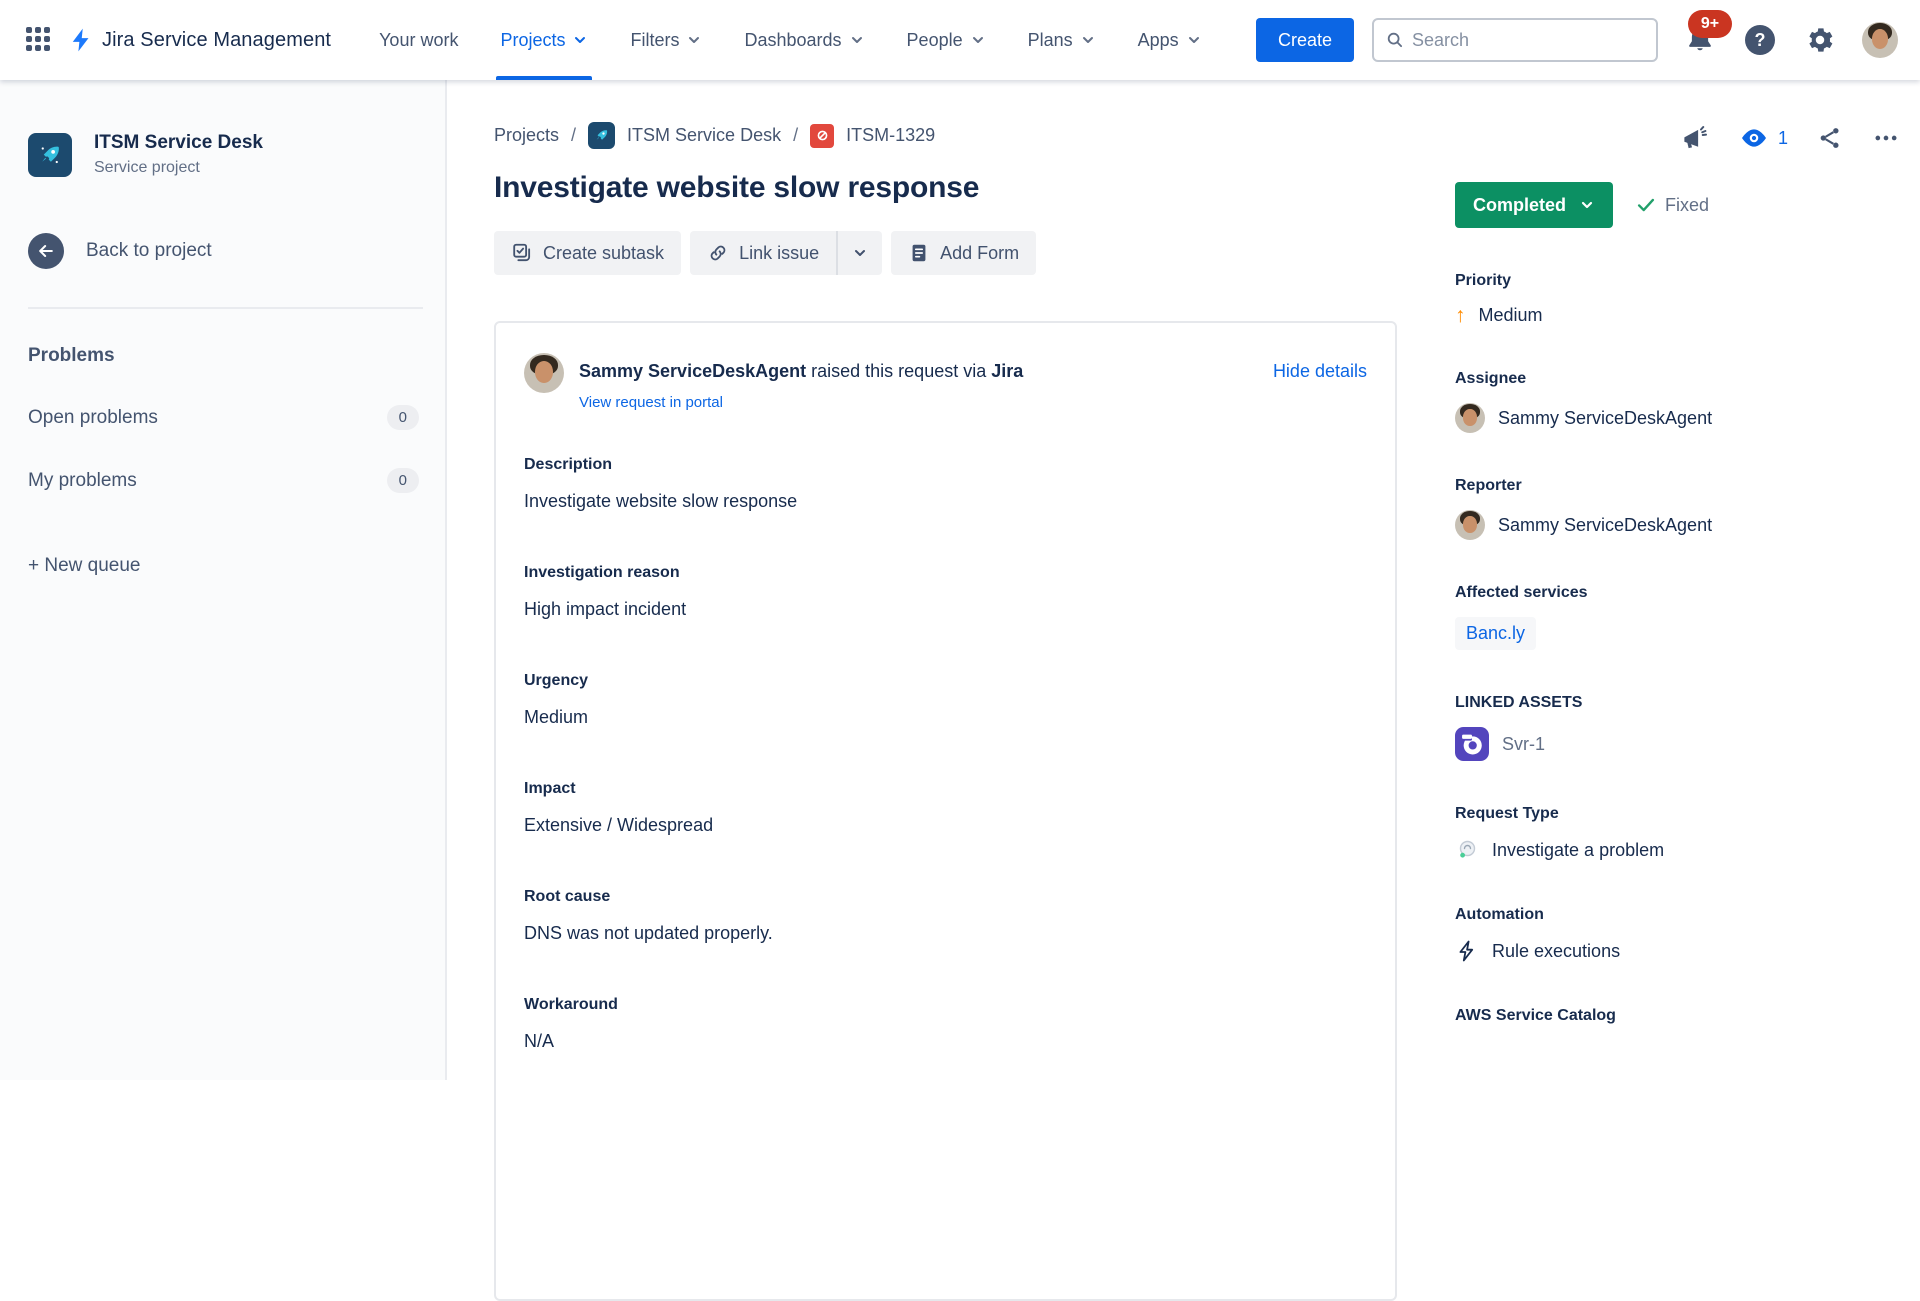  What do you see at coordinates (1677, 703) in the screenshot?
I see `linked-assets-label: LINKED ASSETS` at bounding box center [1677, 703].